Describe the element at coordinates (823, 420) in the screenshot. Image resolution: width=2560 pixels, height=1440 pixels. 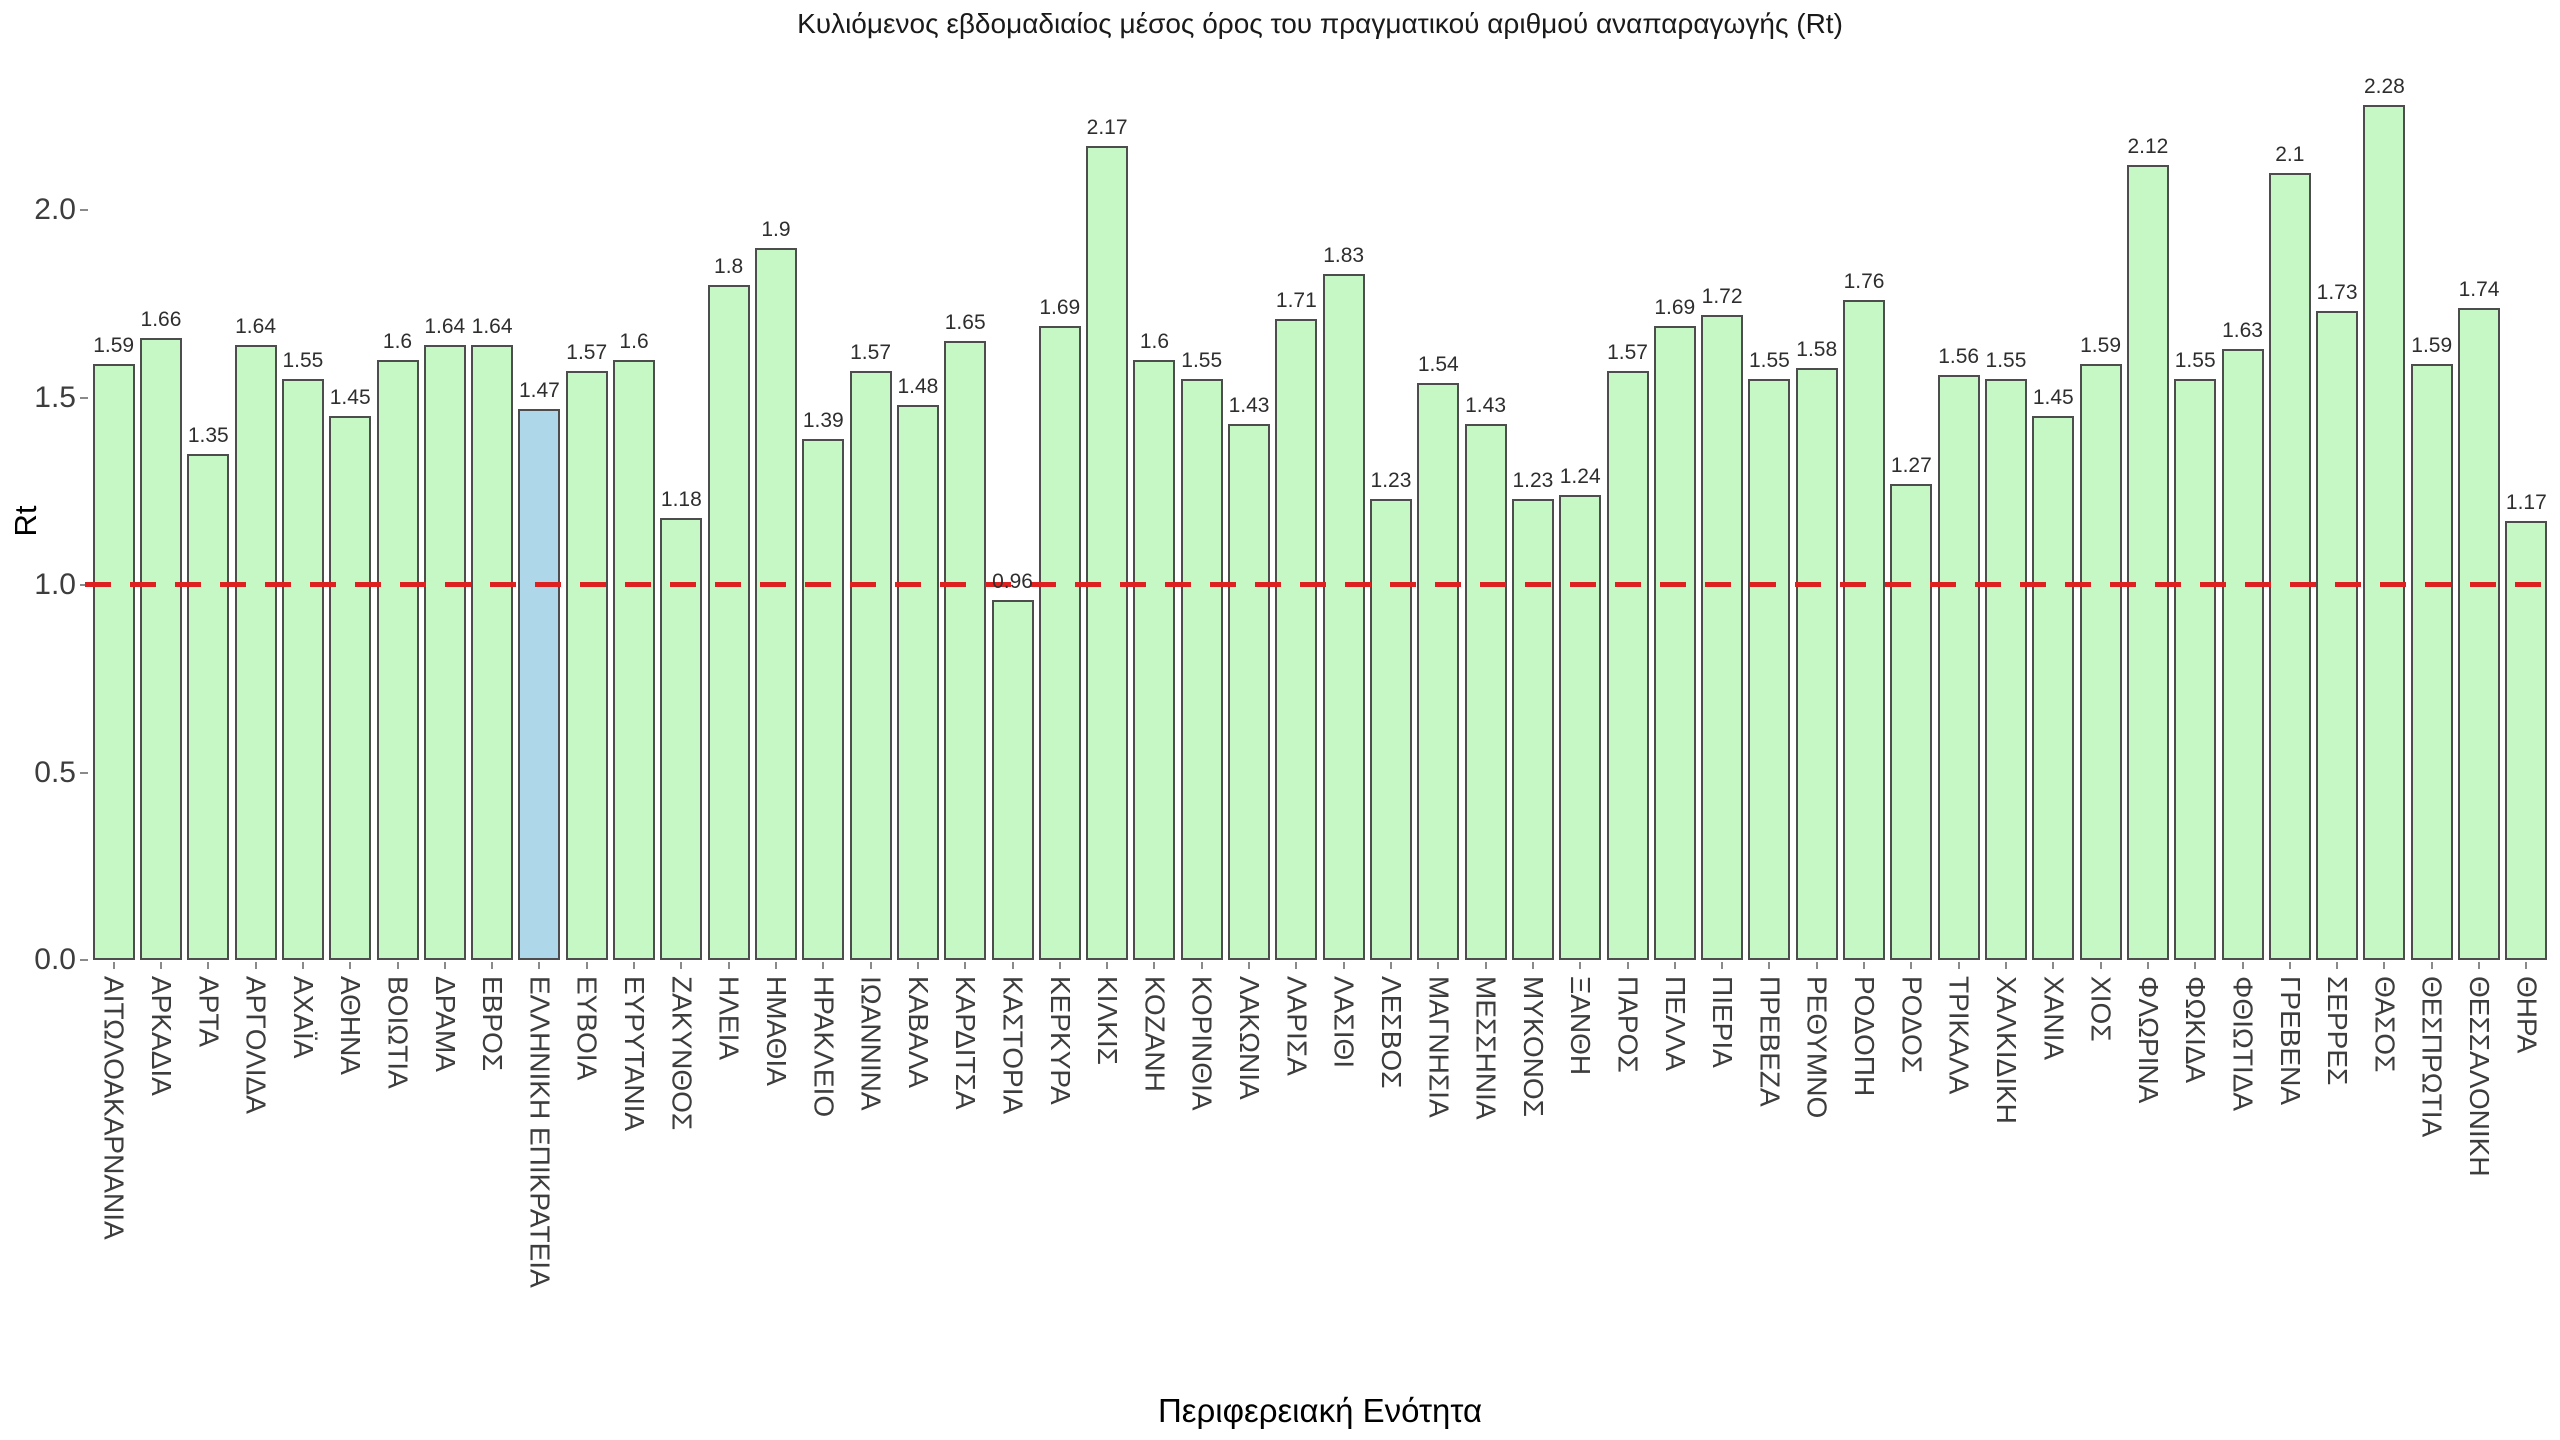
I see `bar-value-label: 1.39` at that location.